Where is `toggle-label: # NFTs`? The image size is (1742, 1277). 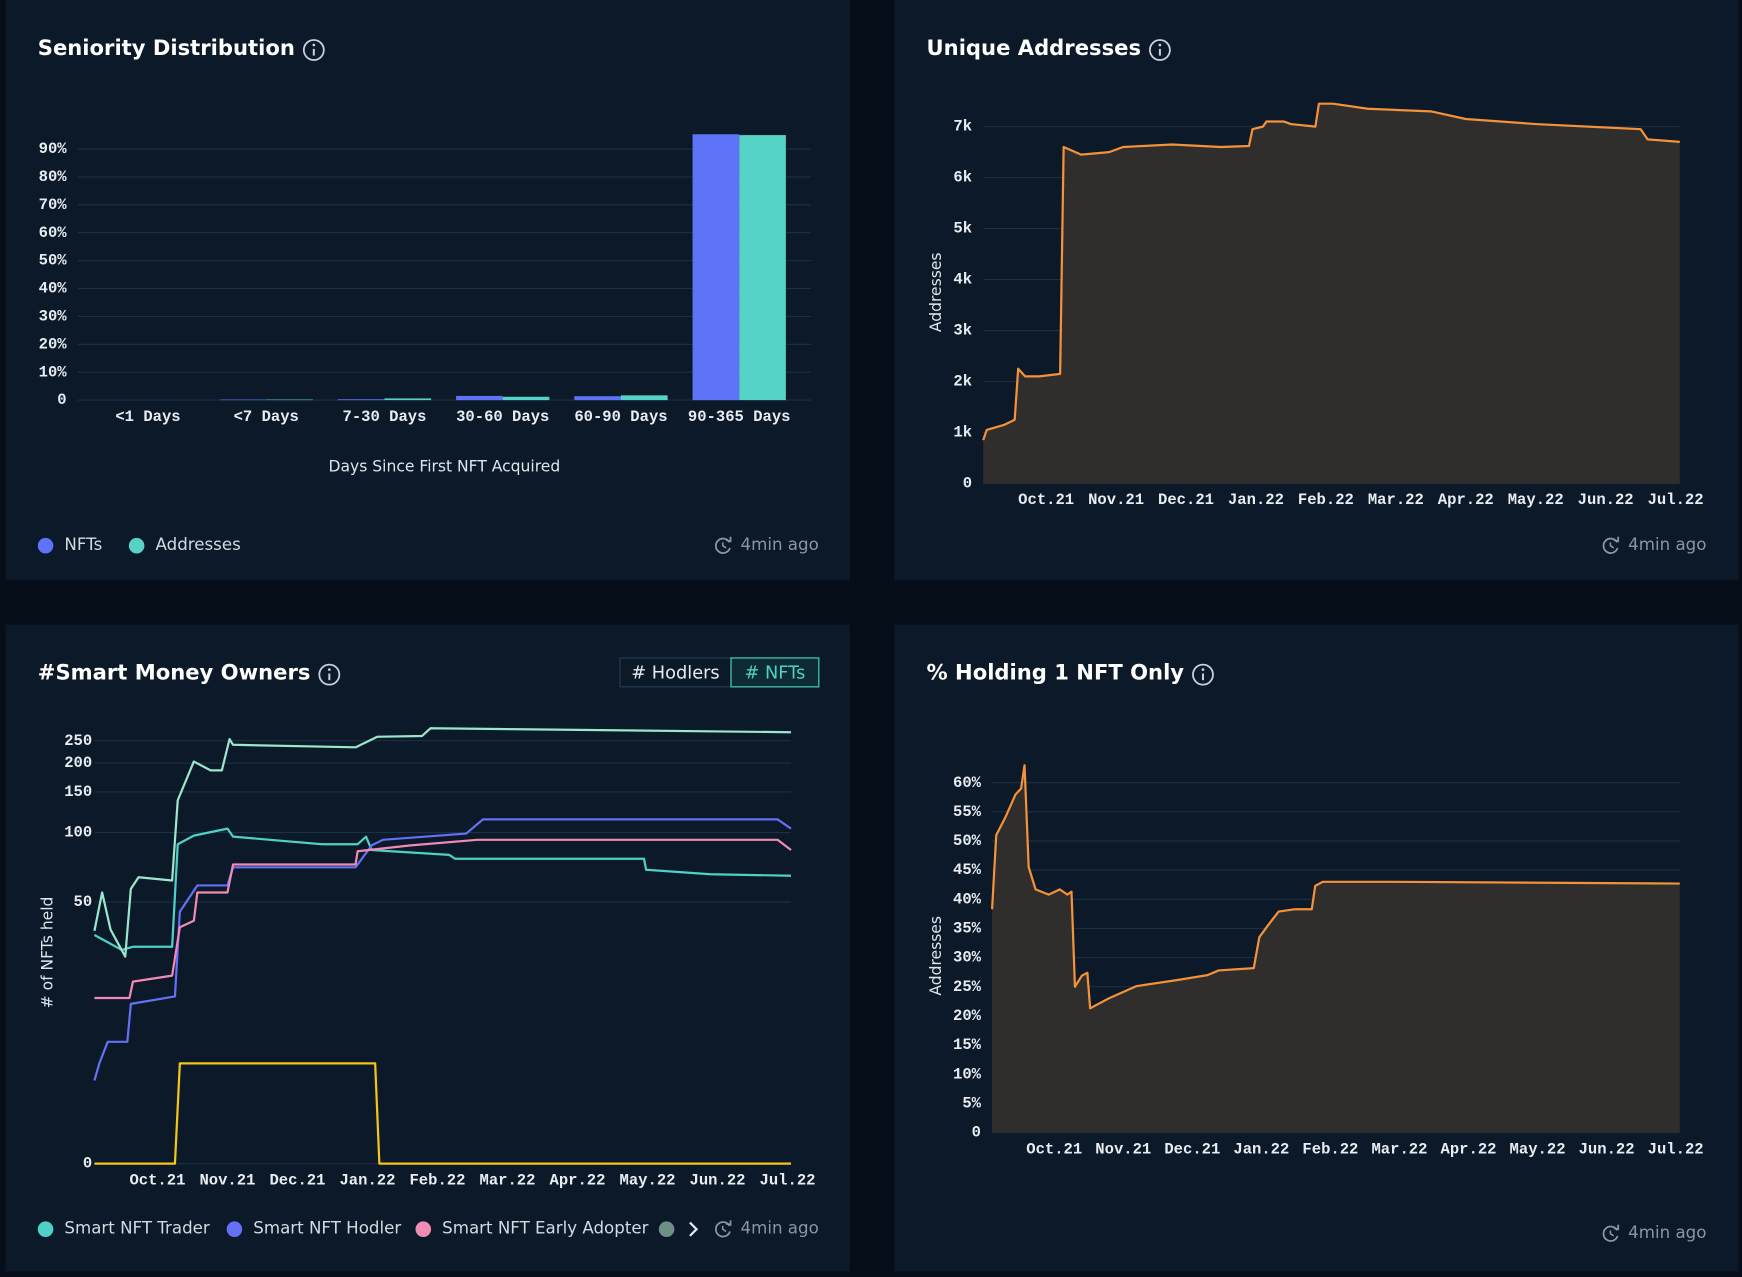 toggle-label: # NFTs is located at coordinates (774, 674).